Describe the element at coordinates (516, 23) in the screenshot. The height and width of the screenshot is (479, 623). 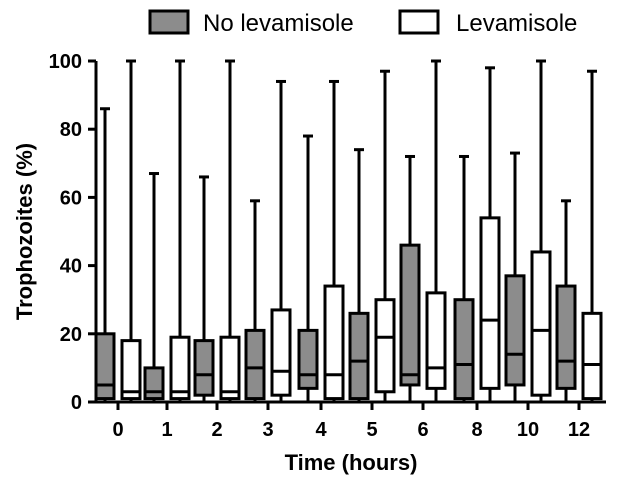
I see `legend-label: Levamisole` at that location.